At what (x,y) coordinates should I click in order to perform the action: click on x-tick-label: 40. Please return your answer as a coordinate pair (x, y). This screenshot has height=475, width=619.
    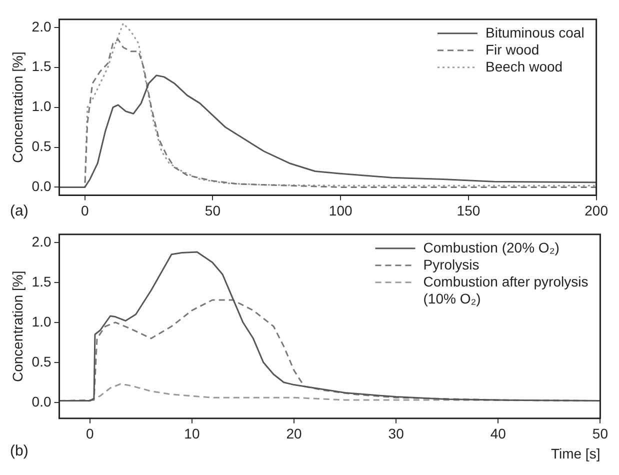
    Looking at the image, I should click on (498, 434).